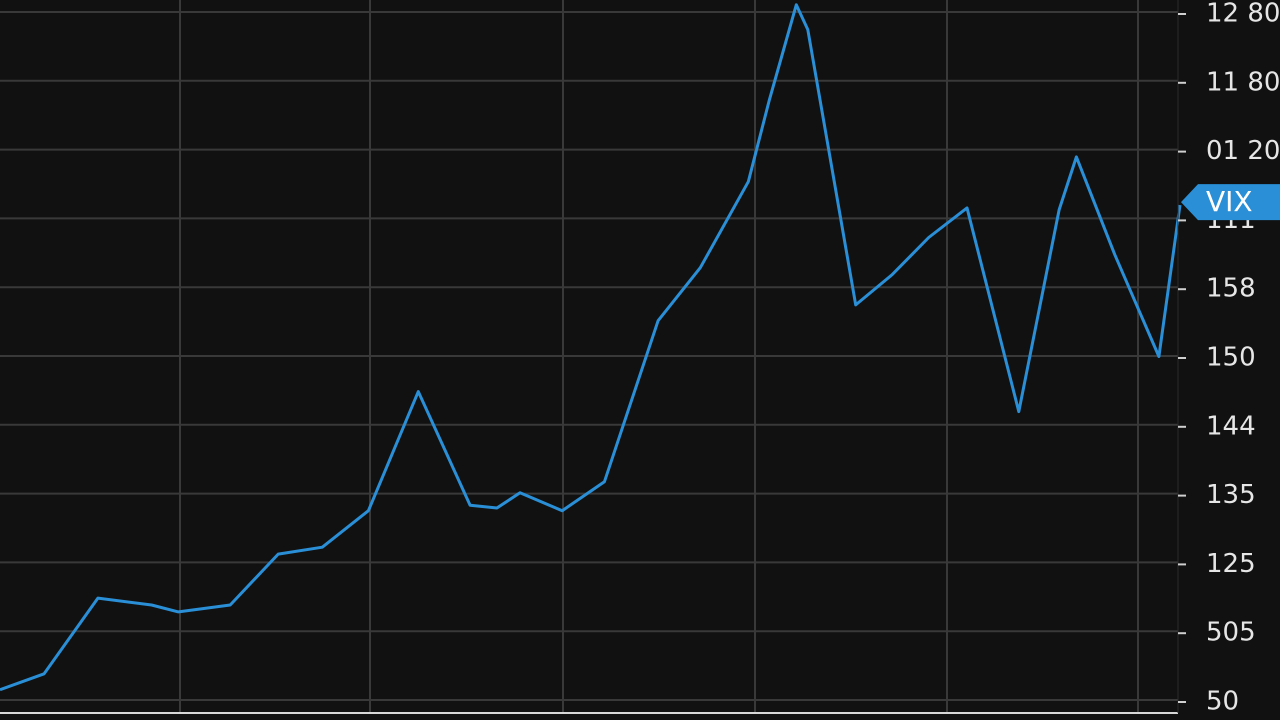 The image size is (1280, 720). I want to click on y-tick-label: 11 80, so click(1243, 82).